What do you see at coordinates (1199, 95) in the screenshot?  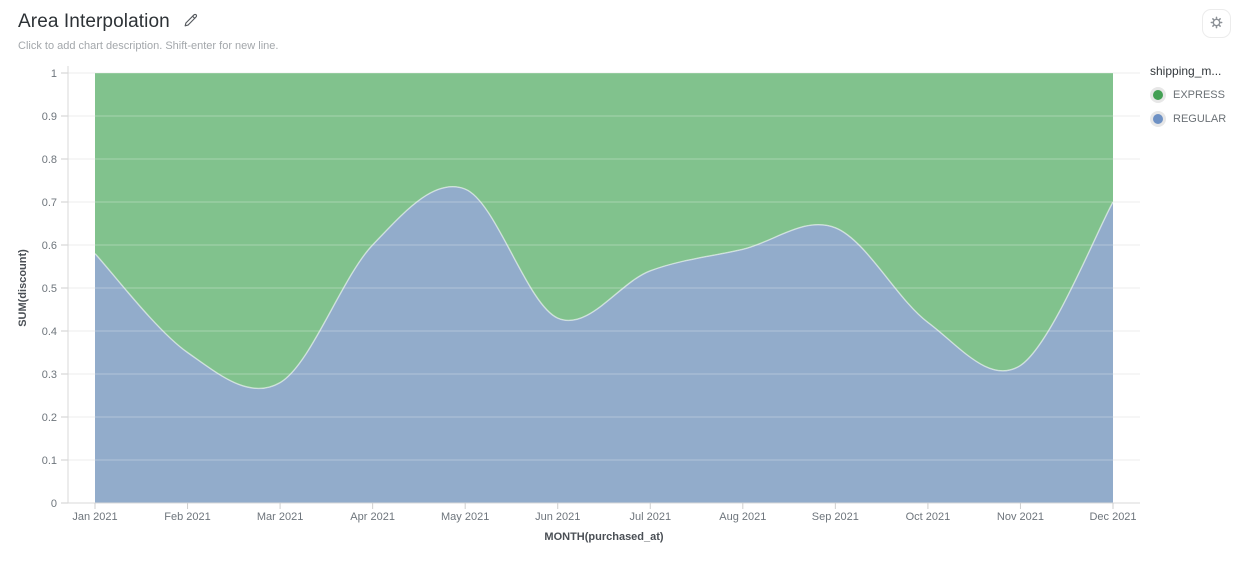 I see `legend-label-express: EXPRESS` at bounding box center [1199, 95].